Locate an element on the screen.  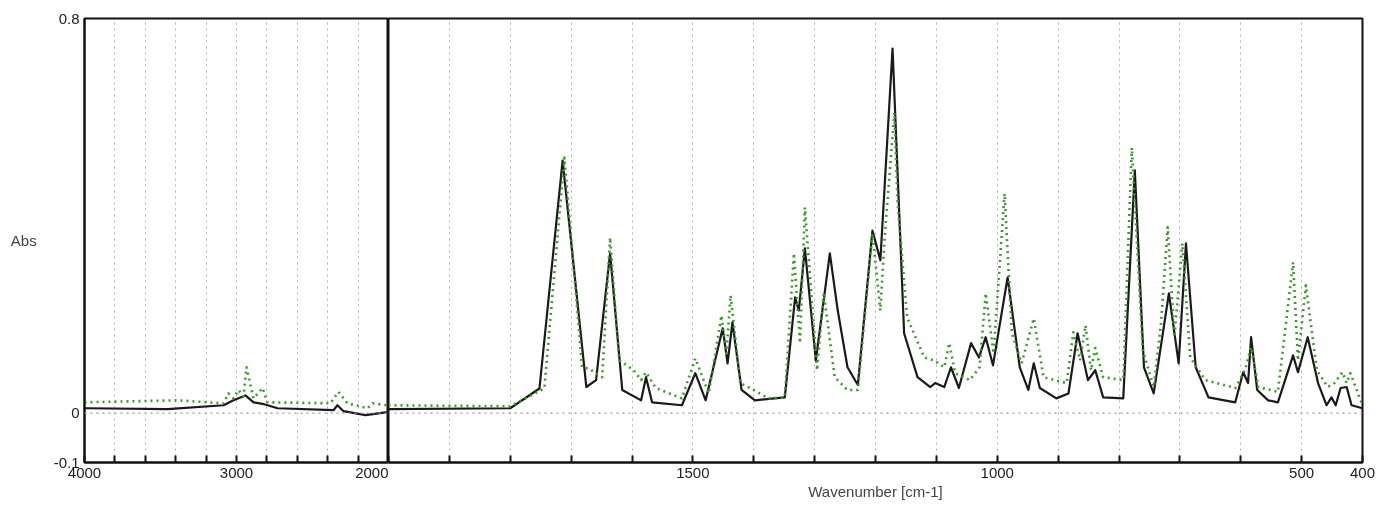
y-tick-label: 0 is located at coordinates (75, 413).